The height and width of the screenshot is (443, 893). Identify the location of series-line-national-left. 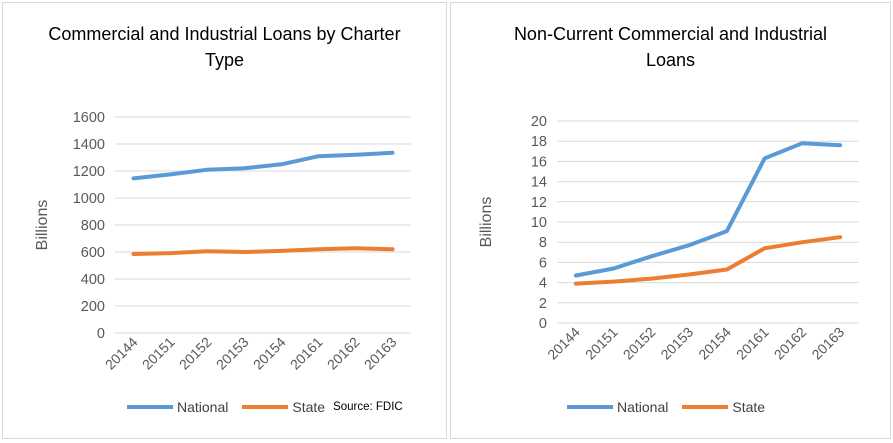
(263, 165).